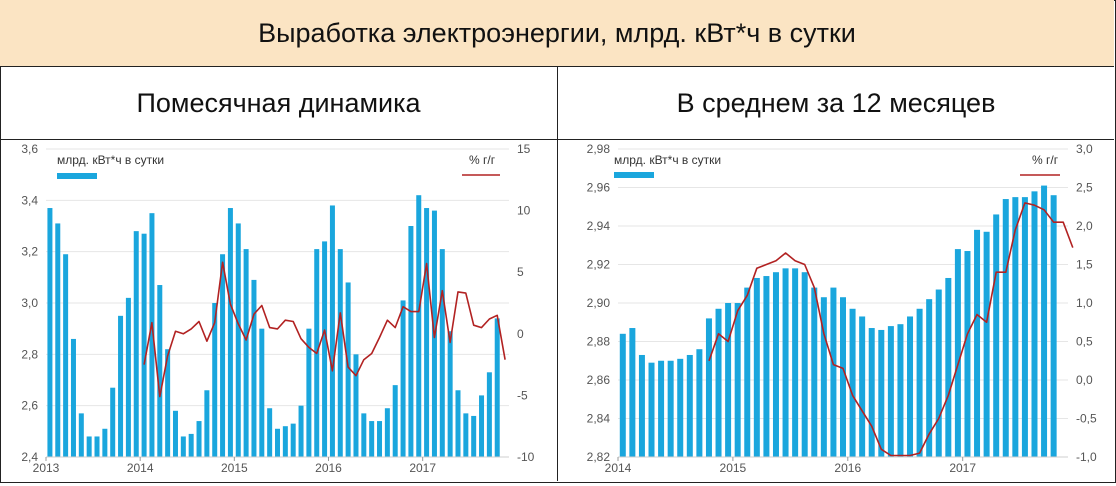  I want to click on right-tick-label: 5, so click(520, 272).